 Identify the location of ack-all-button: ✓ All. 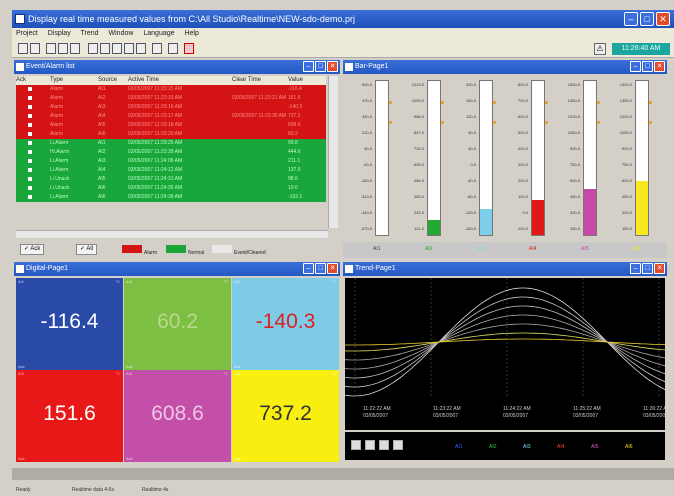
(87, 249).